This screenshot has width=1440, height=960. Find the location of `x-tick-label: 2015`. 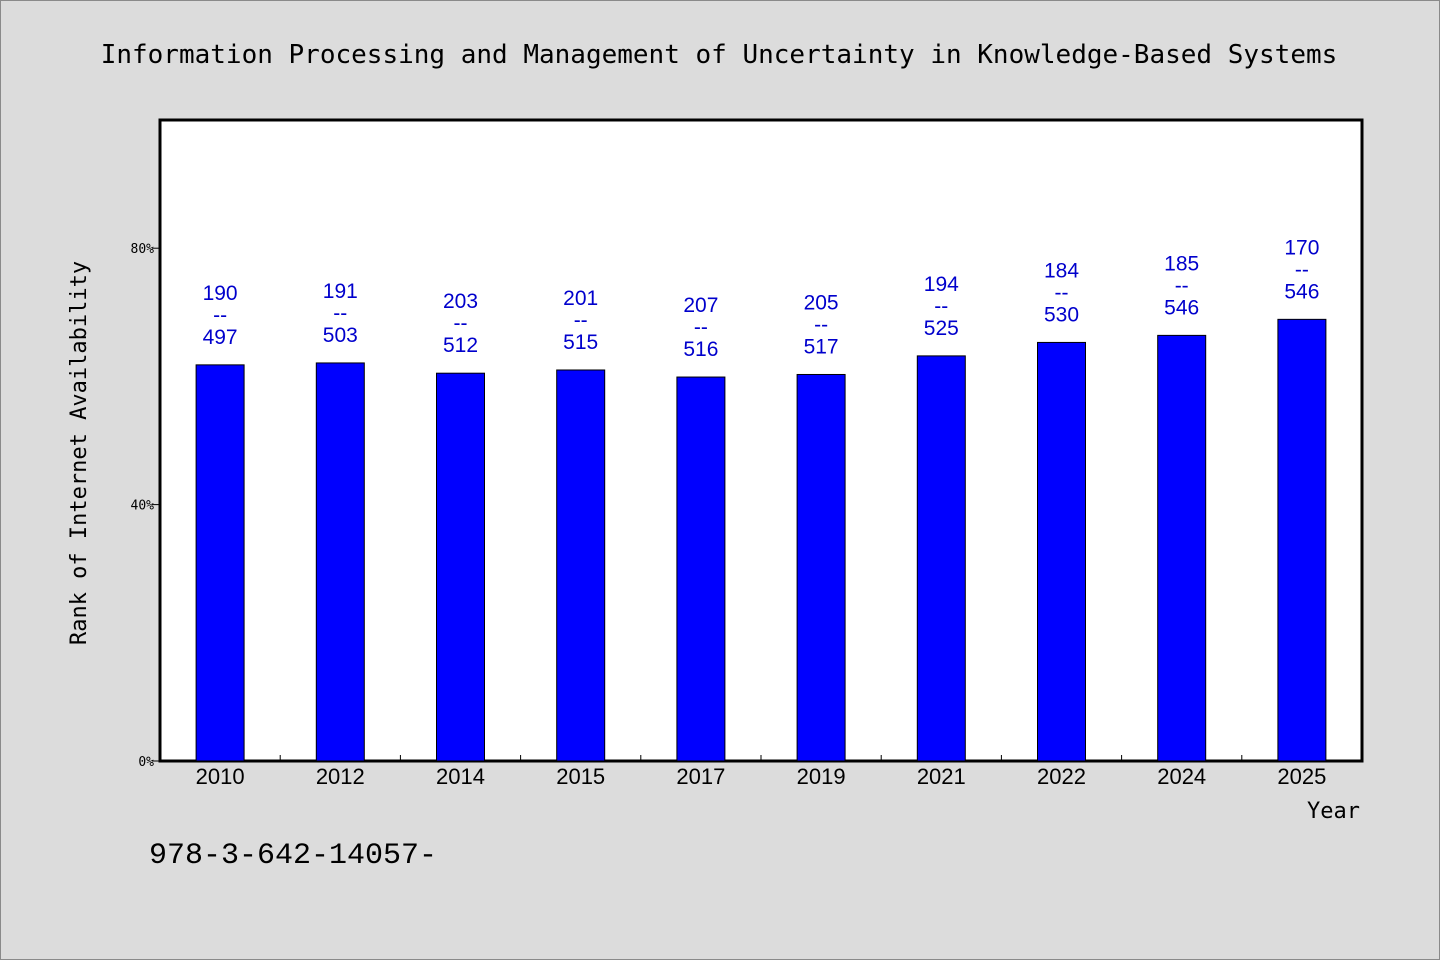

x-tick-label: 2015 is located at coordinates (580, 776).